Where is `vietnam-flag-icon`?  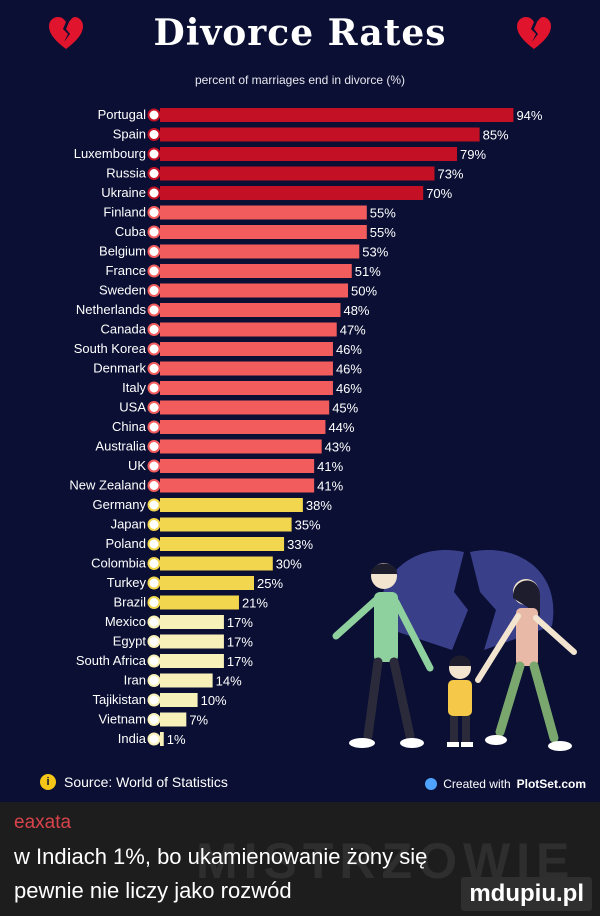
vietnam-flag-icon is located at coordinates (154, 719).